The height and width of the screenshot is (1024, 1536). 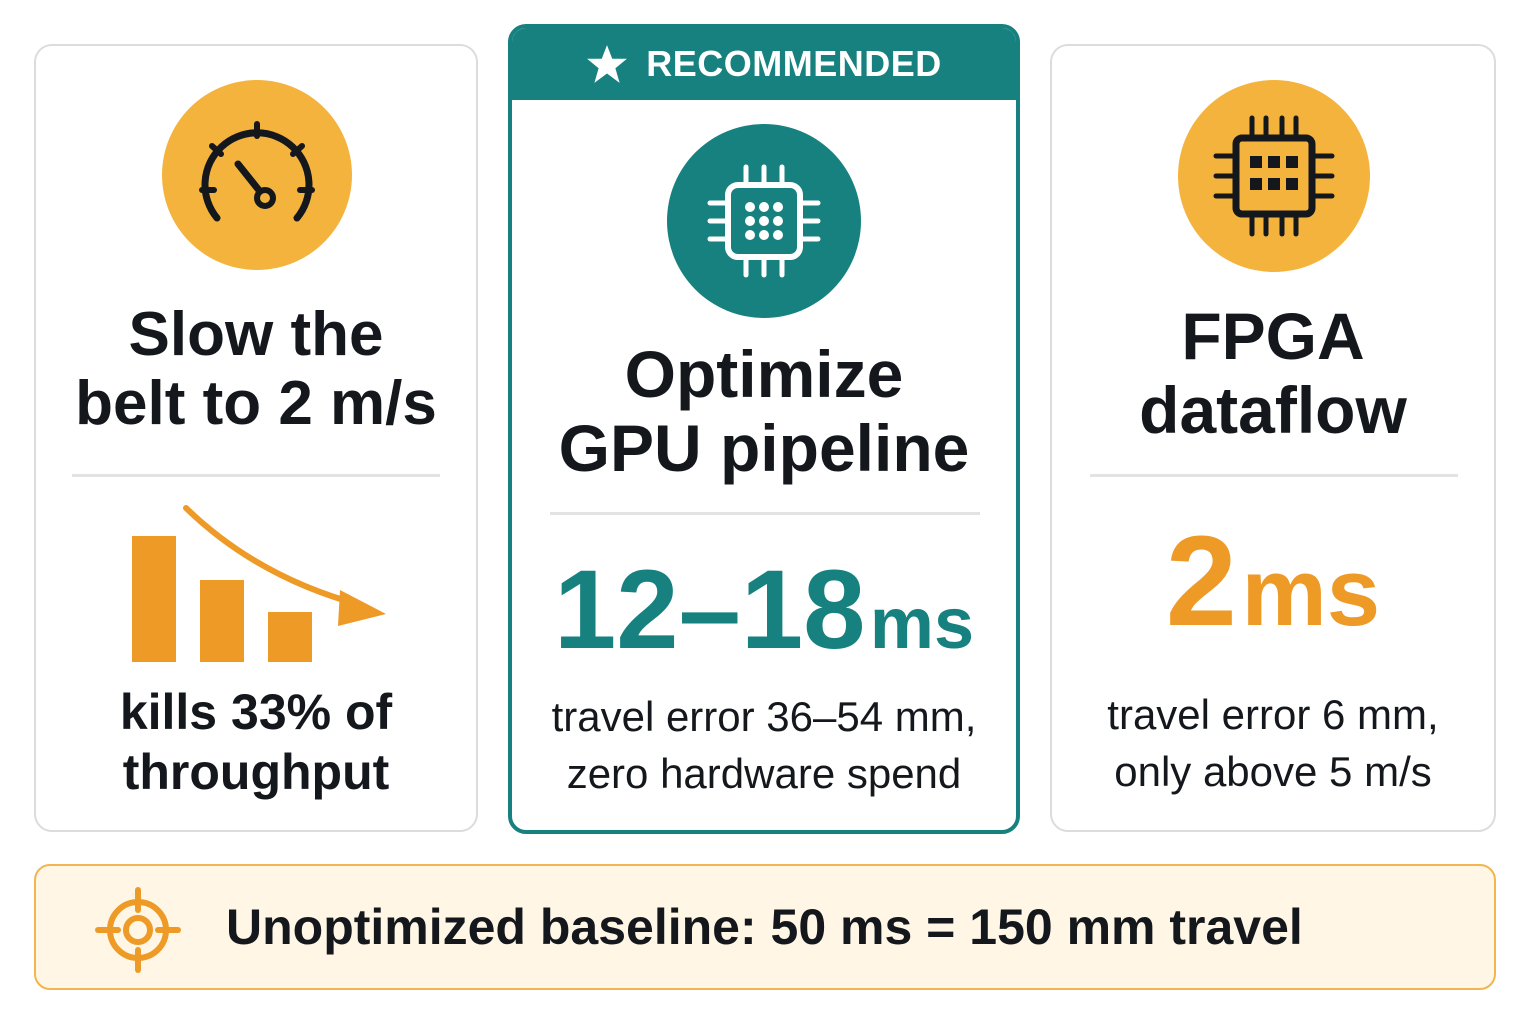 What do you see at coordinates (607, 64) in the screenshot?
I see `star-icon` at bounding box center [607, 64].